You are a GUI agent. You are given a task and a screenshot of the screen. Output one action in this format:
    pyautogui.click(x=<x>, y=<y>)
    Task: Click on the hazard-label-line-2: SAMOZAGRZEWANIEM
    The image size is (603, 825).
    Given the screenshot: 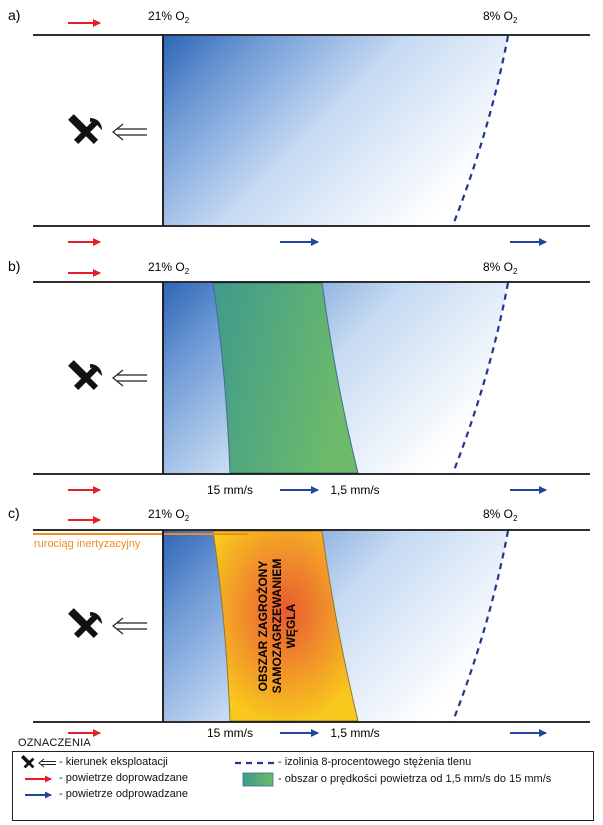 What is the action you would take?
    pyautogui.click(x=277, y=626)
    